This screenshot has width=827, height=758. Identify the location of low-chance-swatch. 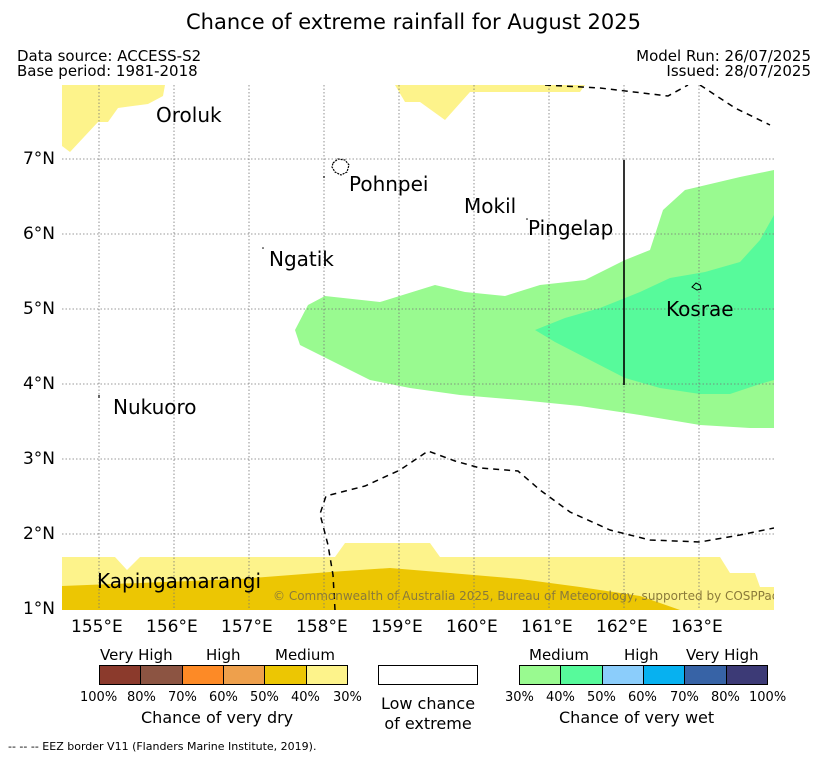
(428, 675).